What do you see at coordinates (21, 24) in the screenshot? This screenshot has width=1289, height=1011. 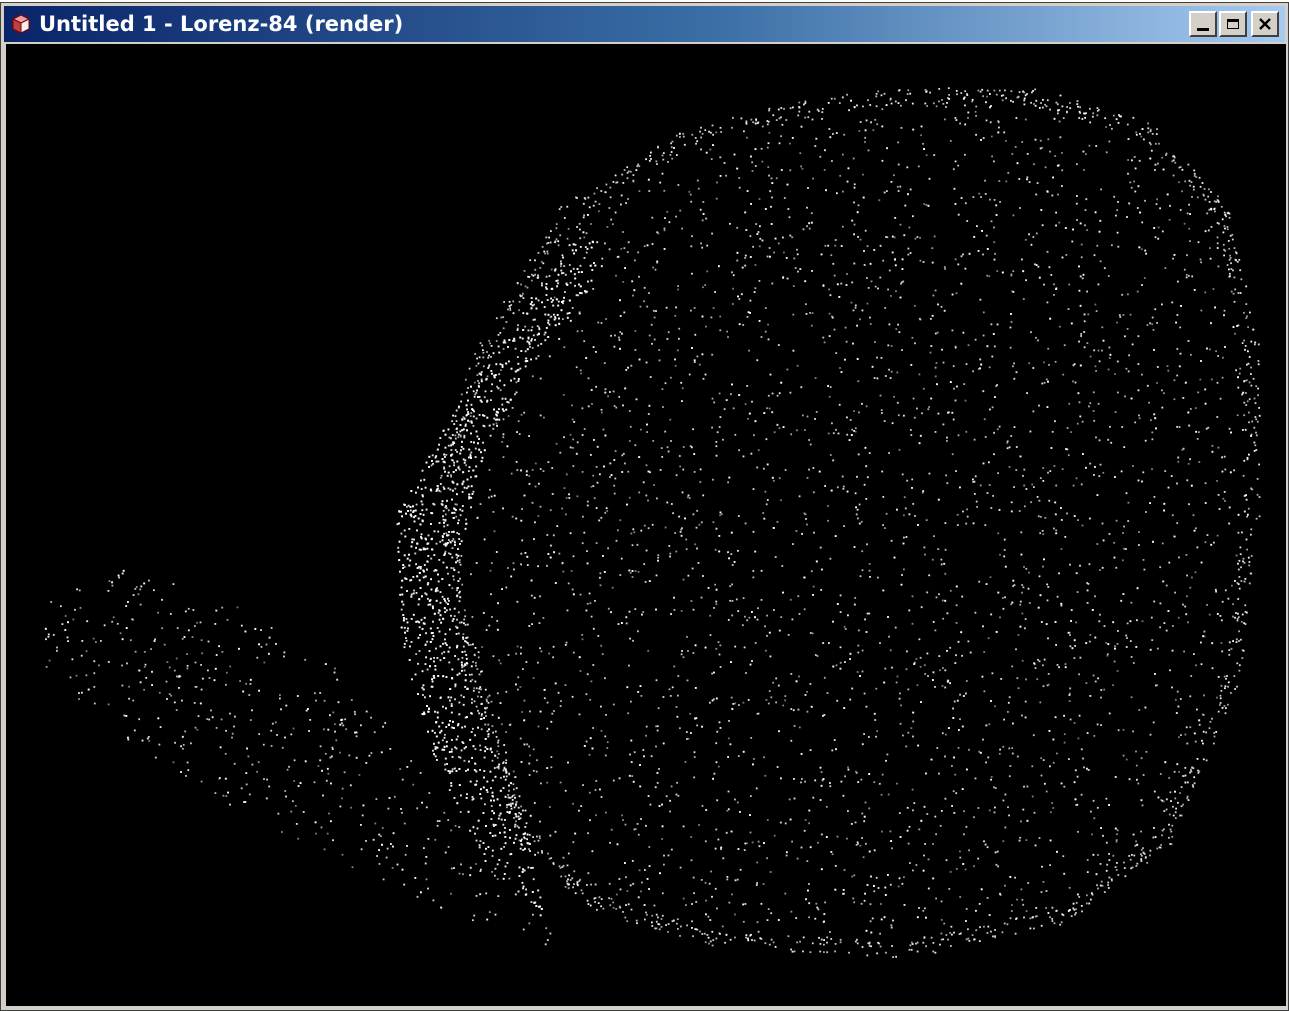 I see `cube-icon` at bounding box center [21, 24].